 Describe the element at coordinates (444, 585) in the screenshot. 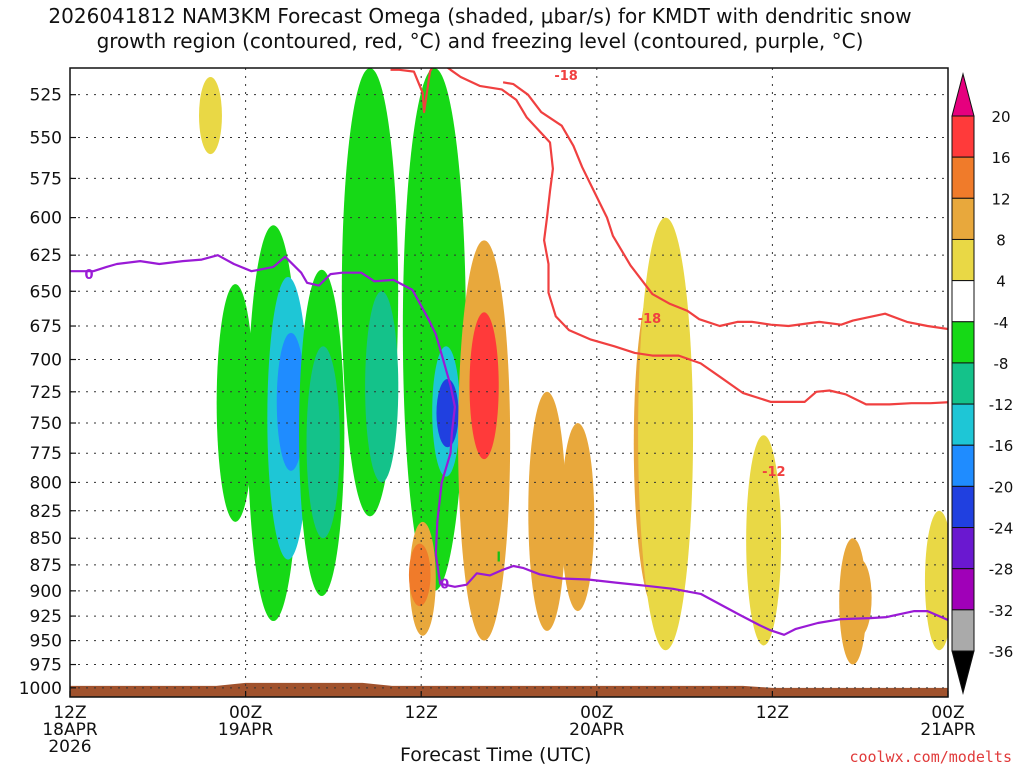

I see `contour-label-1: 0` at that location.